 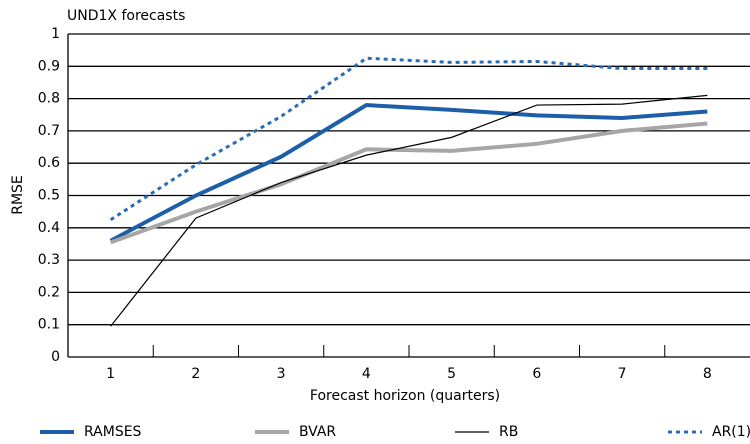 What do you see at coordinates (366, 374) in the screenshot?
I see `x-tick-label: 4` at bounding box center [366, 374].